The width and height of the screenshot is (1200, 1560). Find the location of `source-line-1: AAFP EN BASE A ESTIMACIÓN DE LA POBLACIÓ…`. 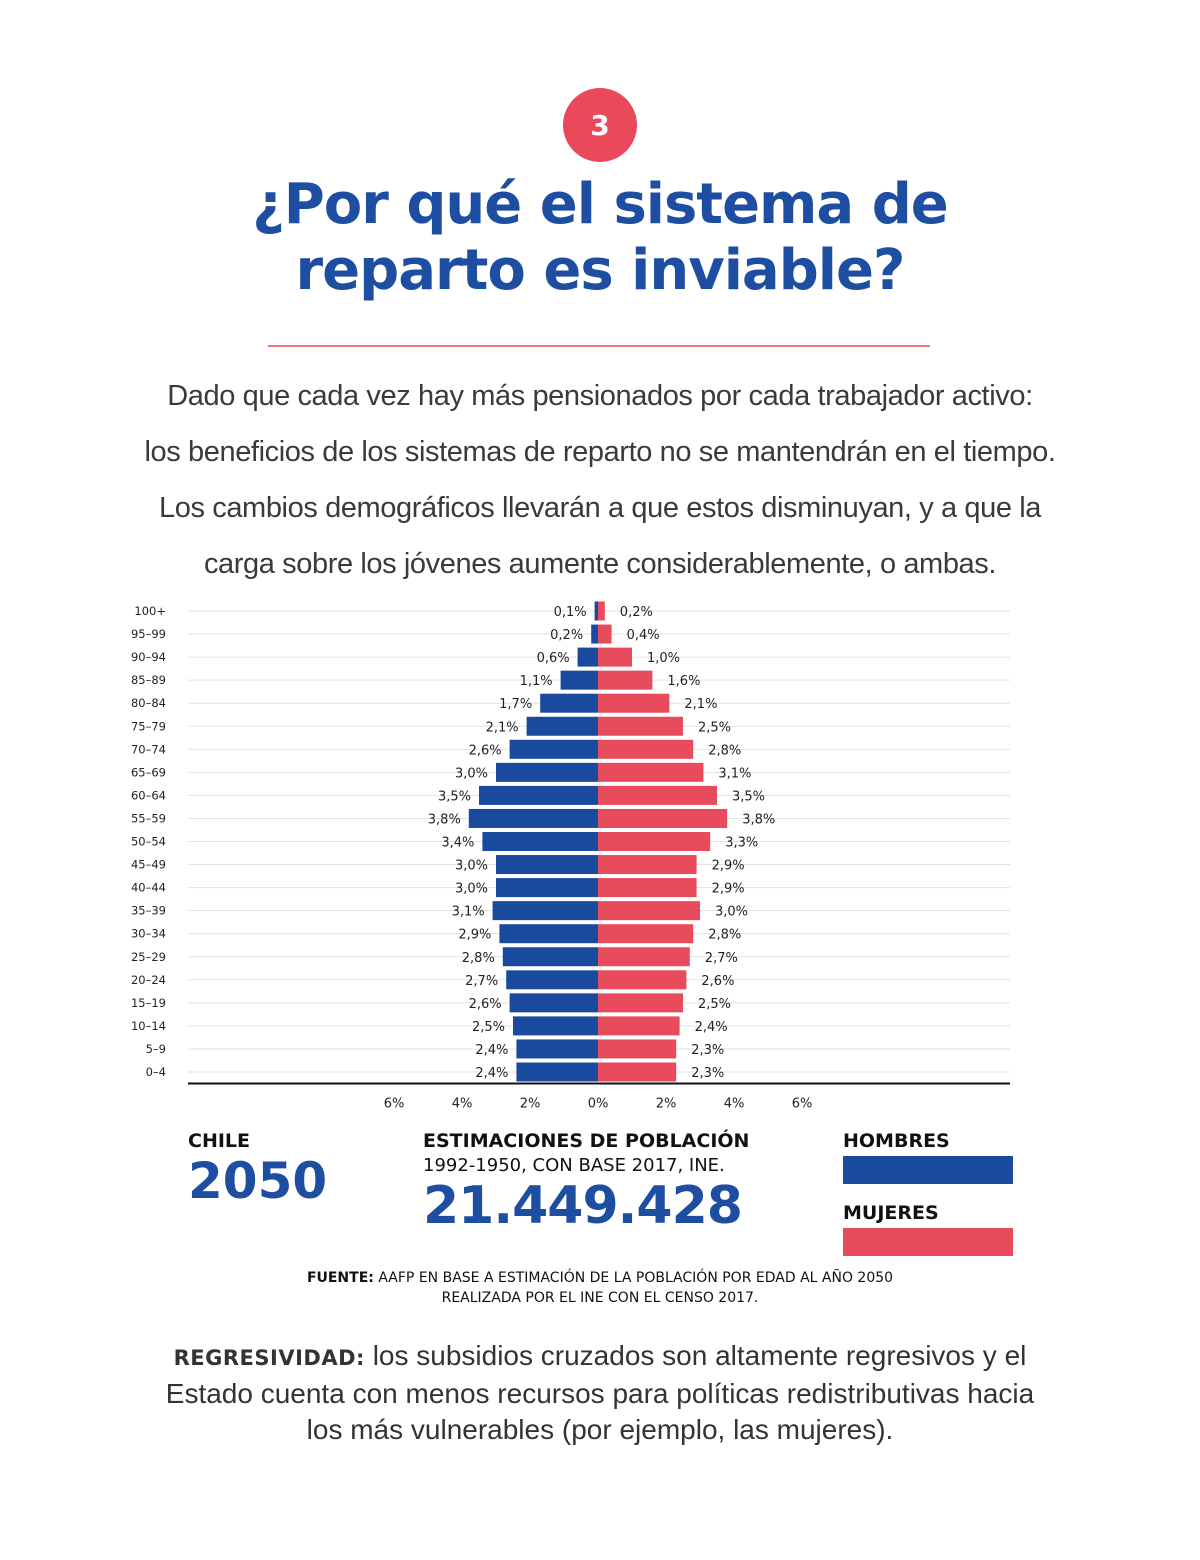

source-line-1: AAFP EN BASE A ESTIMACIÓN DE LA POBLACIÓ… is located at coordinates (636, 1278).